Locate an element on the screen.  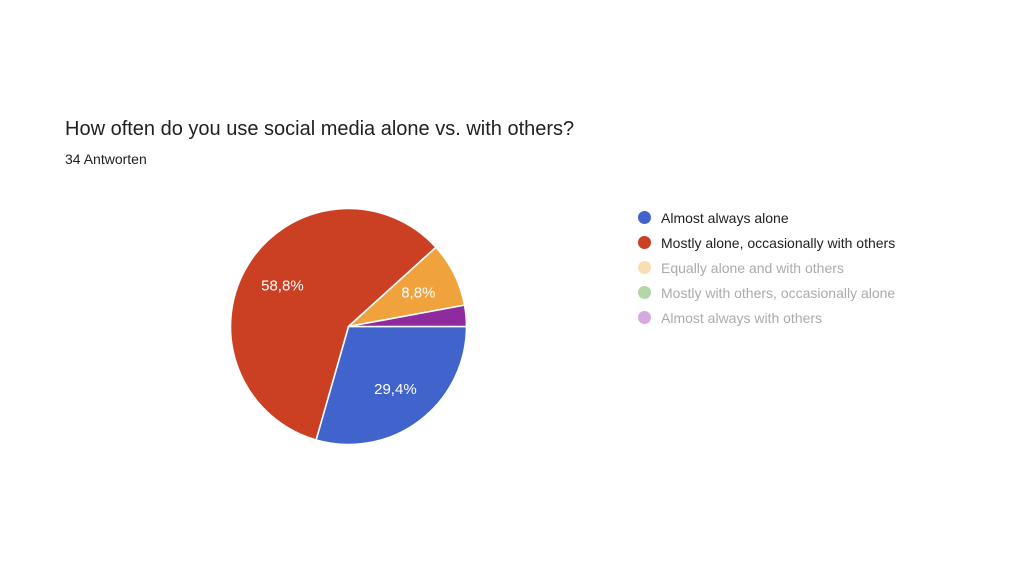
response-count: 34 Antworten is located at coordinates (106, 159).